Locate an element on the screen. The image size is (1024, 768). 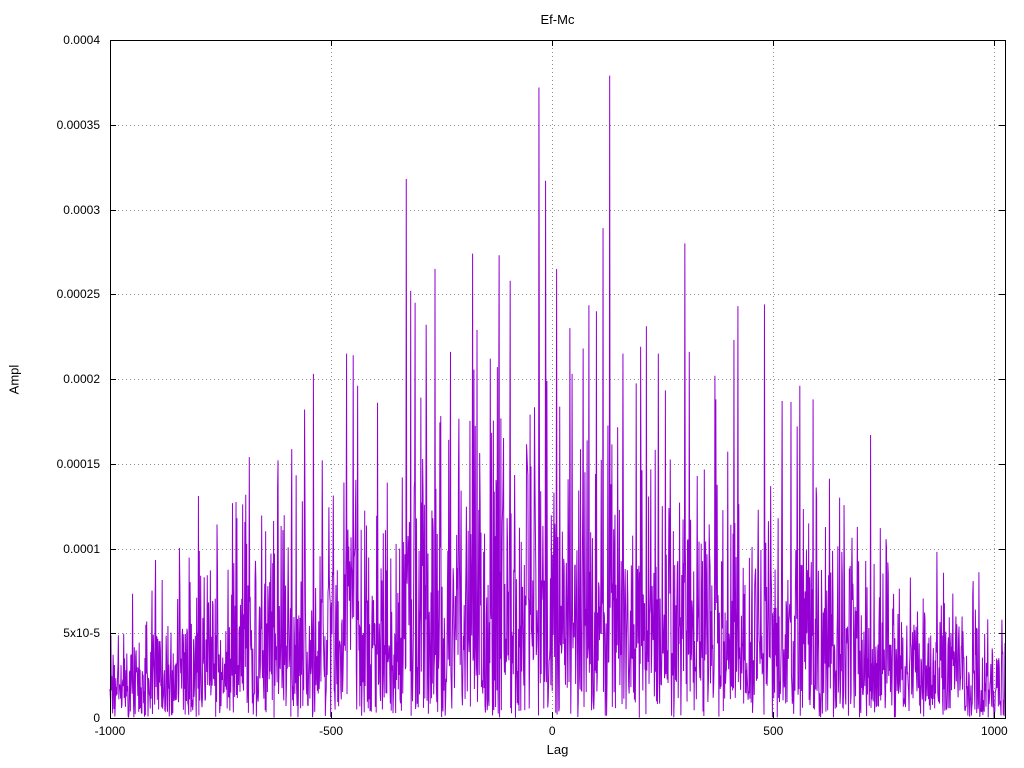
x-tick-label: 0 is located at coordinates (552, 731).